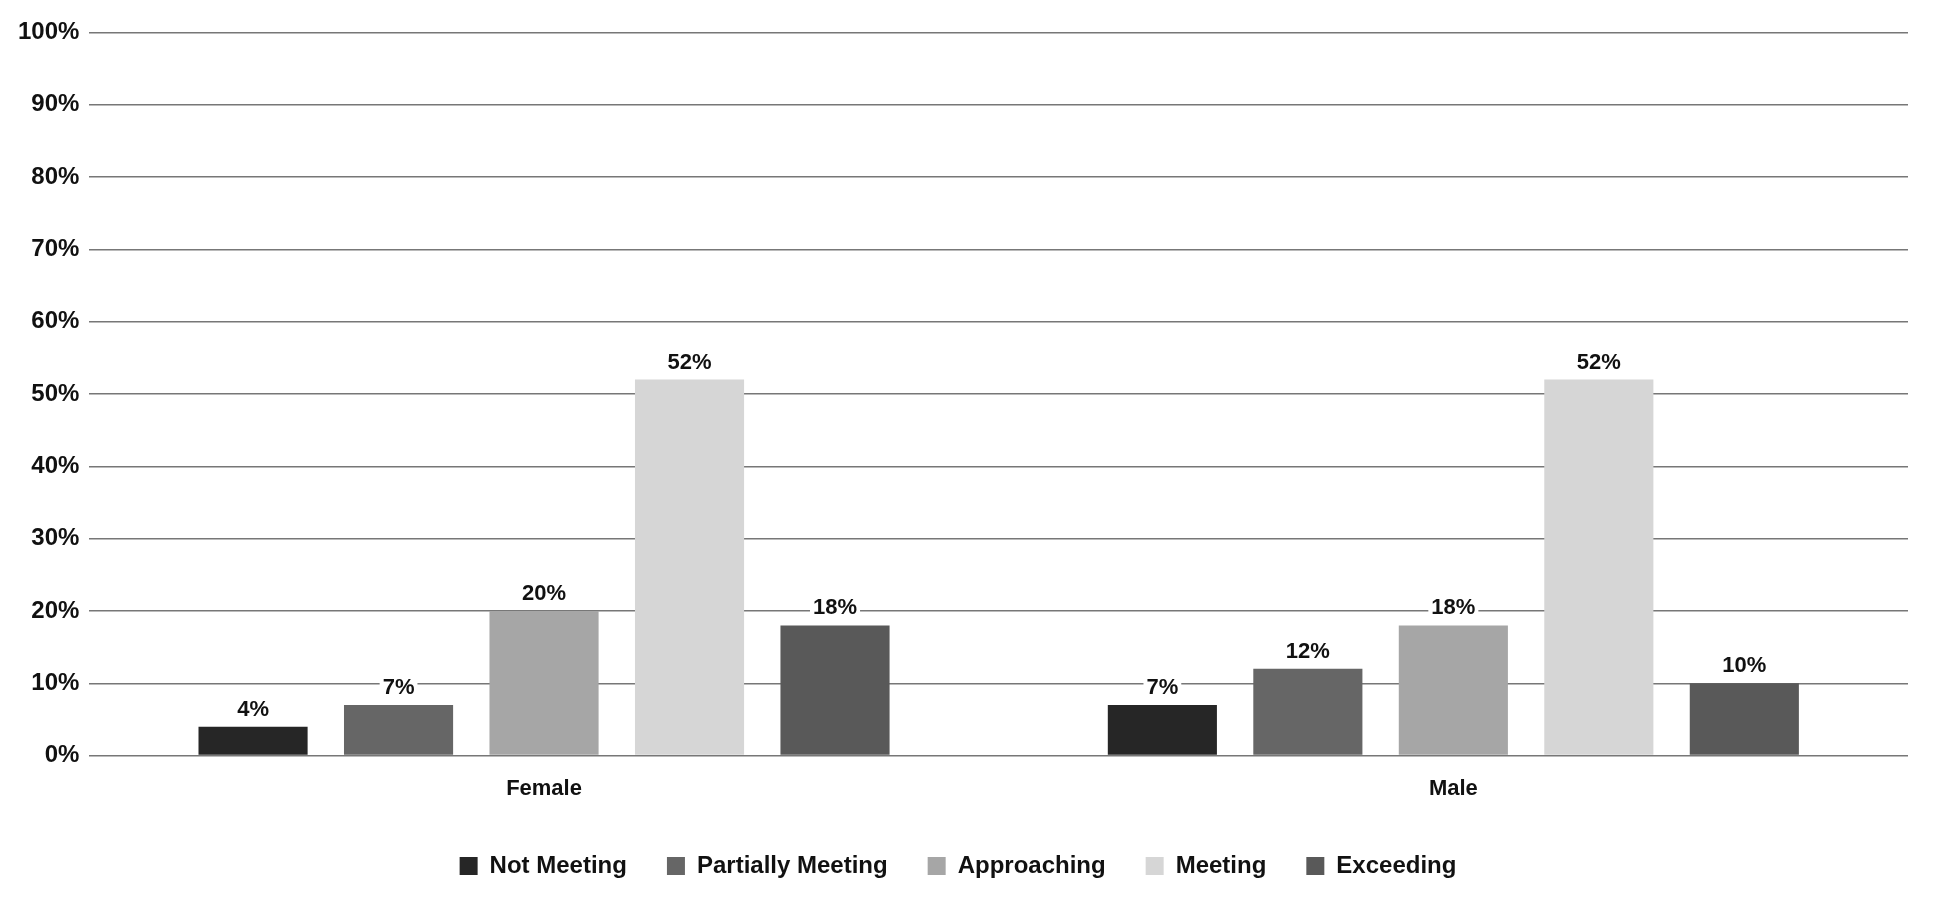 This screenshot has width=1933, height=904. I want to click on y-tick-label: 80%, so click(55, 175).